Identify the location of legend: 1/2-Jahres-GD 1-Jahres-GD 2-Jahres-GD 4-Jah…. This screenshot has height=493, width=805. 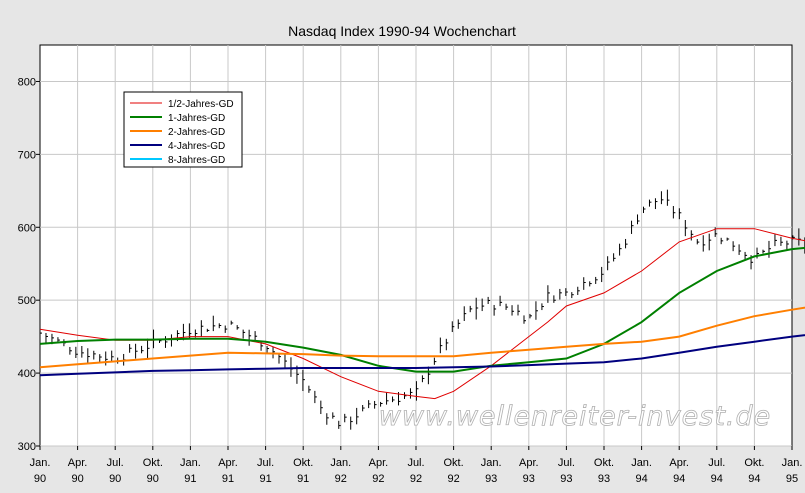
(183, 129).